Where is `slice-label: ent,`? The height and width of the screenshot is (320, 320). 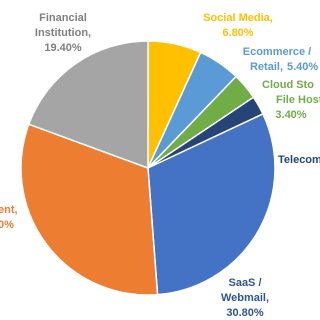
slice-label: ent, is located at coordinates (9, 210).